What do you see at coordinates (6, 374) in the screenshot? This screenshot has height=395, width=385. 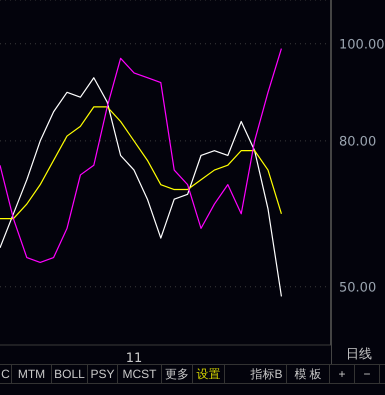 I see `text: C` at bounding box center [6, 374].